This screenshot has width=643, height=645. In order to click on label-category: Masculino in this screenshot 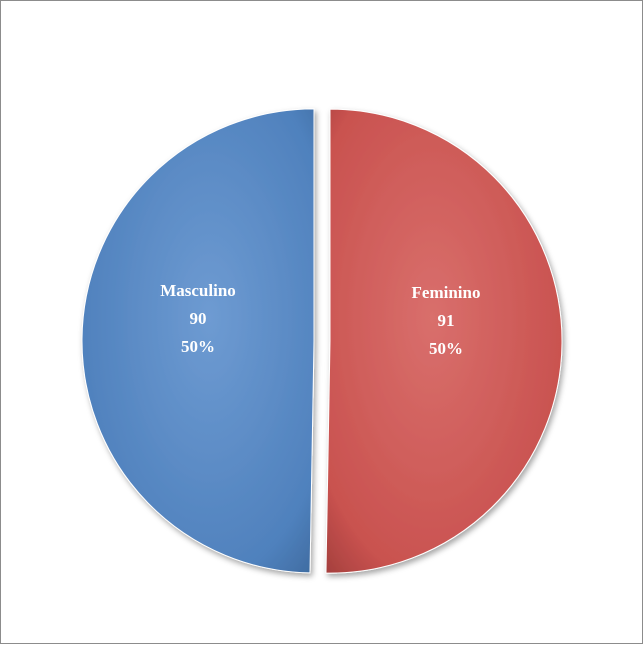, I will do `click(198, 290)`.